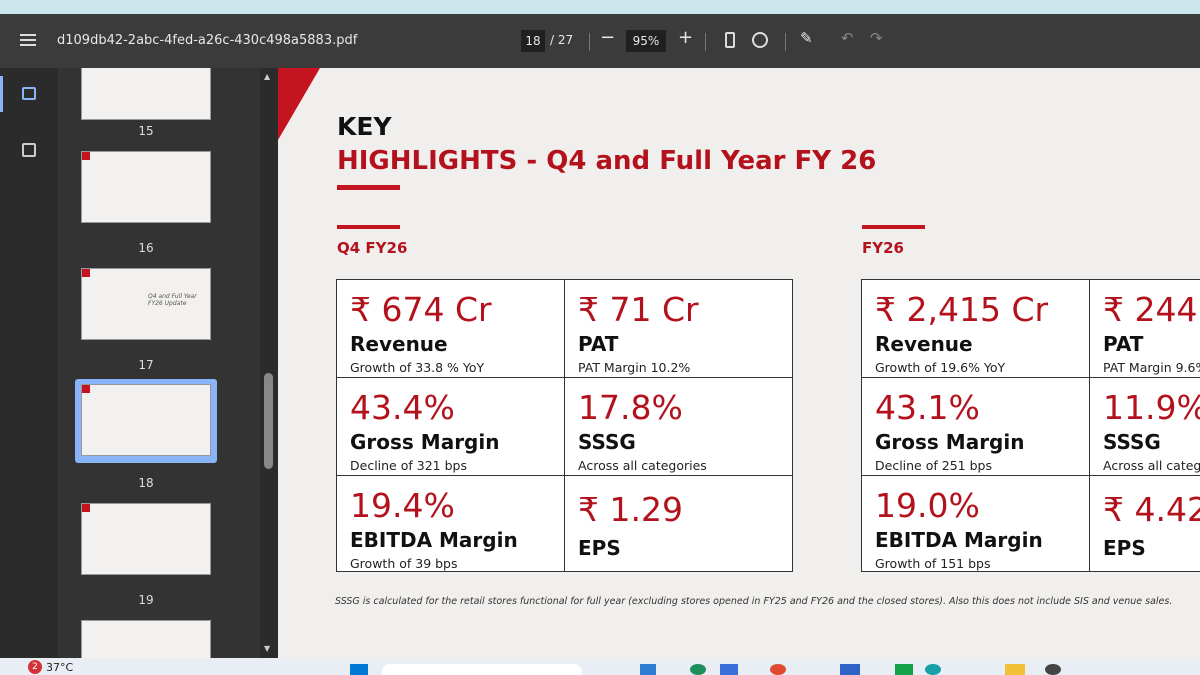 The image size is (1200, 675). What do you see at coordinates (562, 40) in the screenshot?
I see `page-total: / 27` at bounding box center [562, 40].